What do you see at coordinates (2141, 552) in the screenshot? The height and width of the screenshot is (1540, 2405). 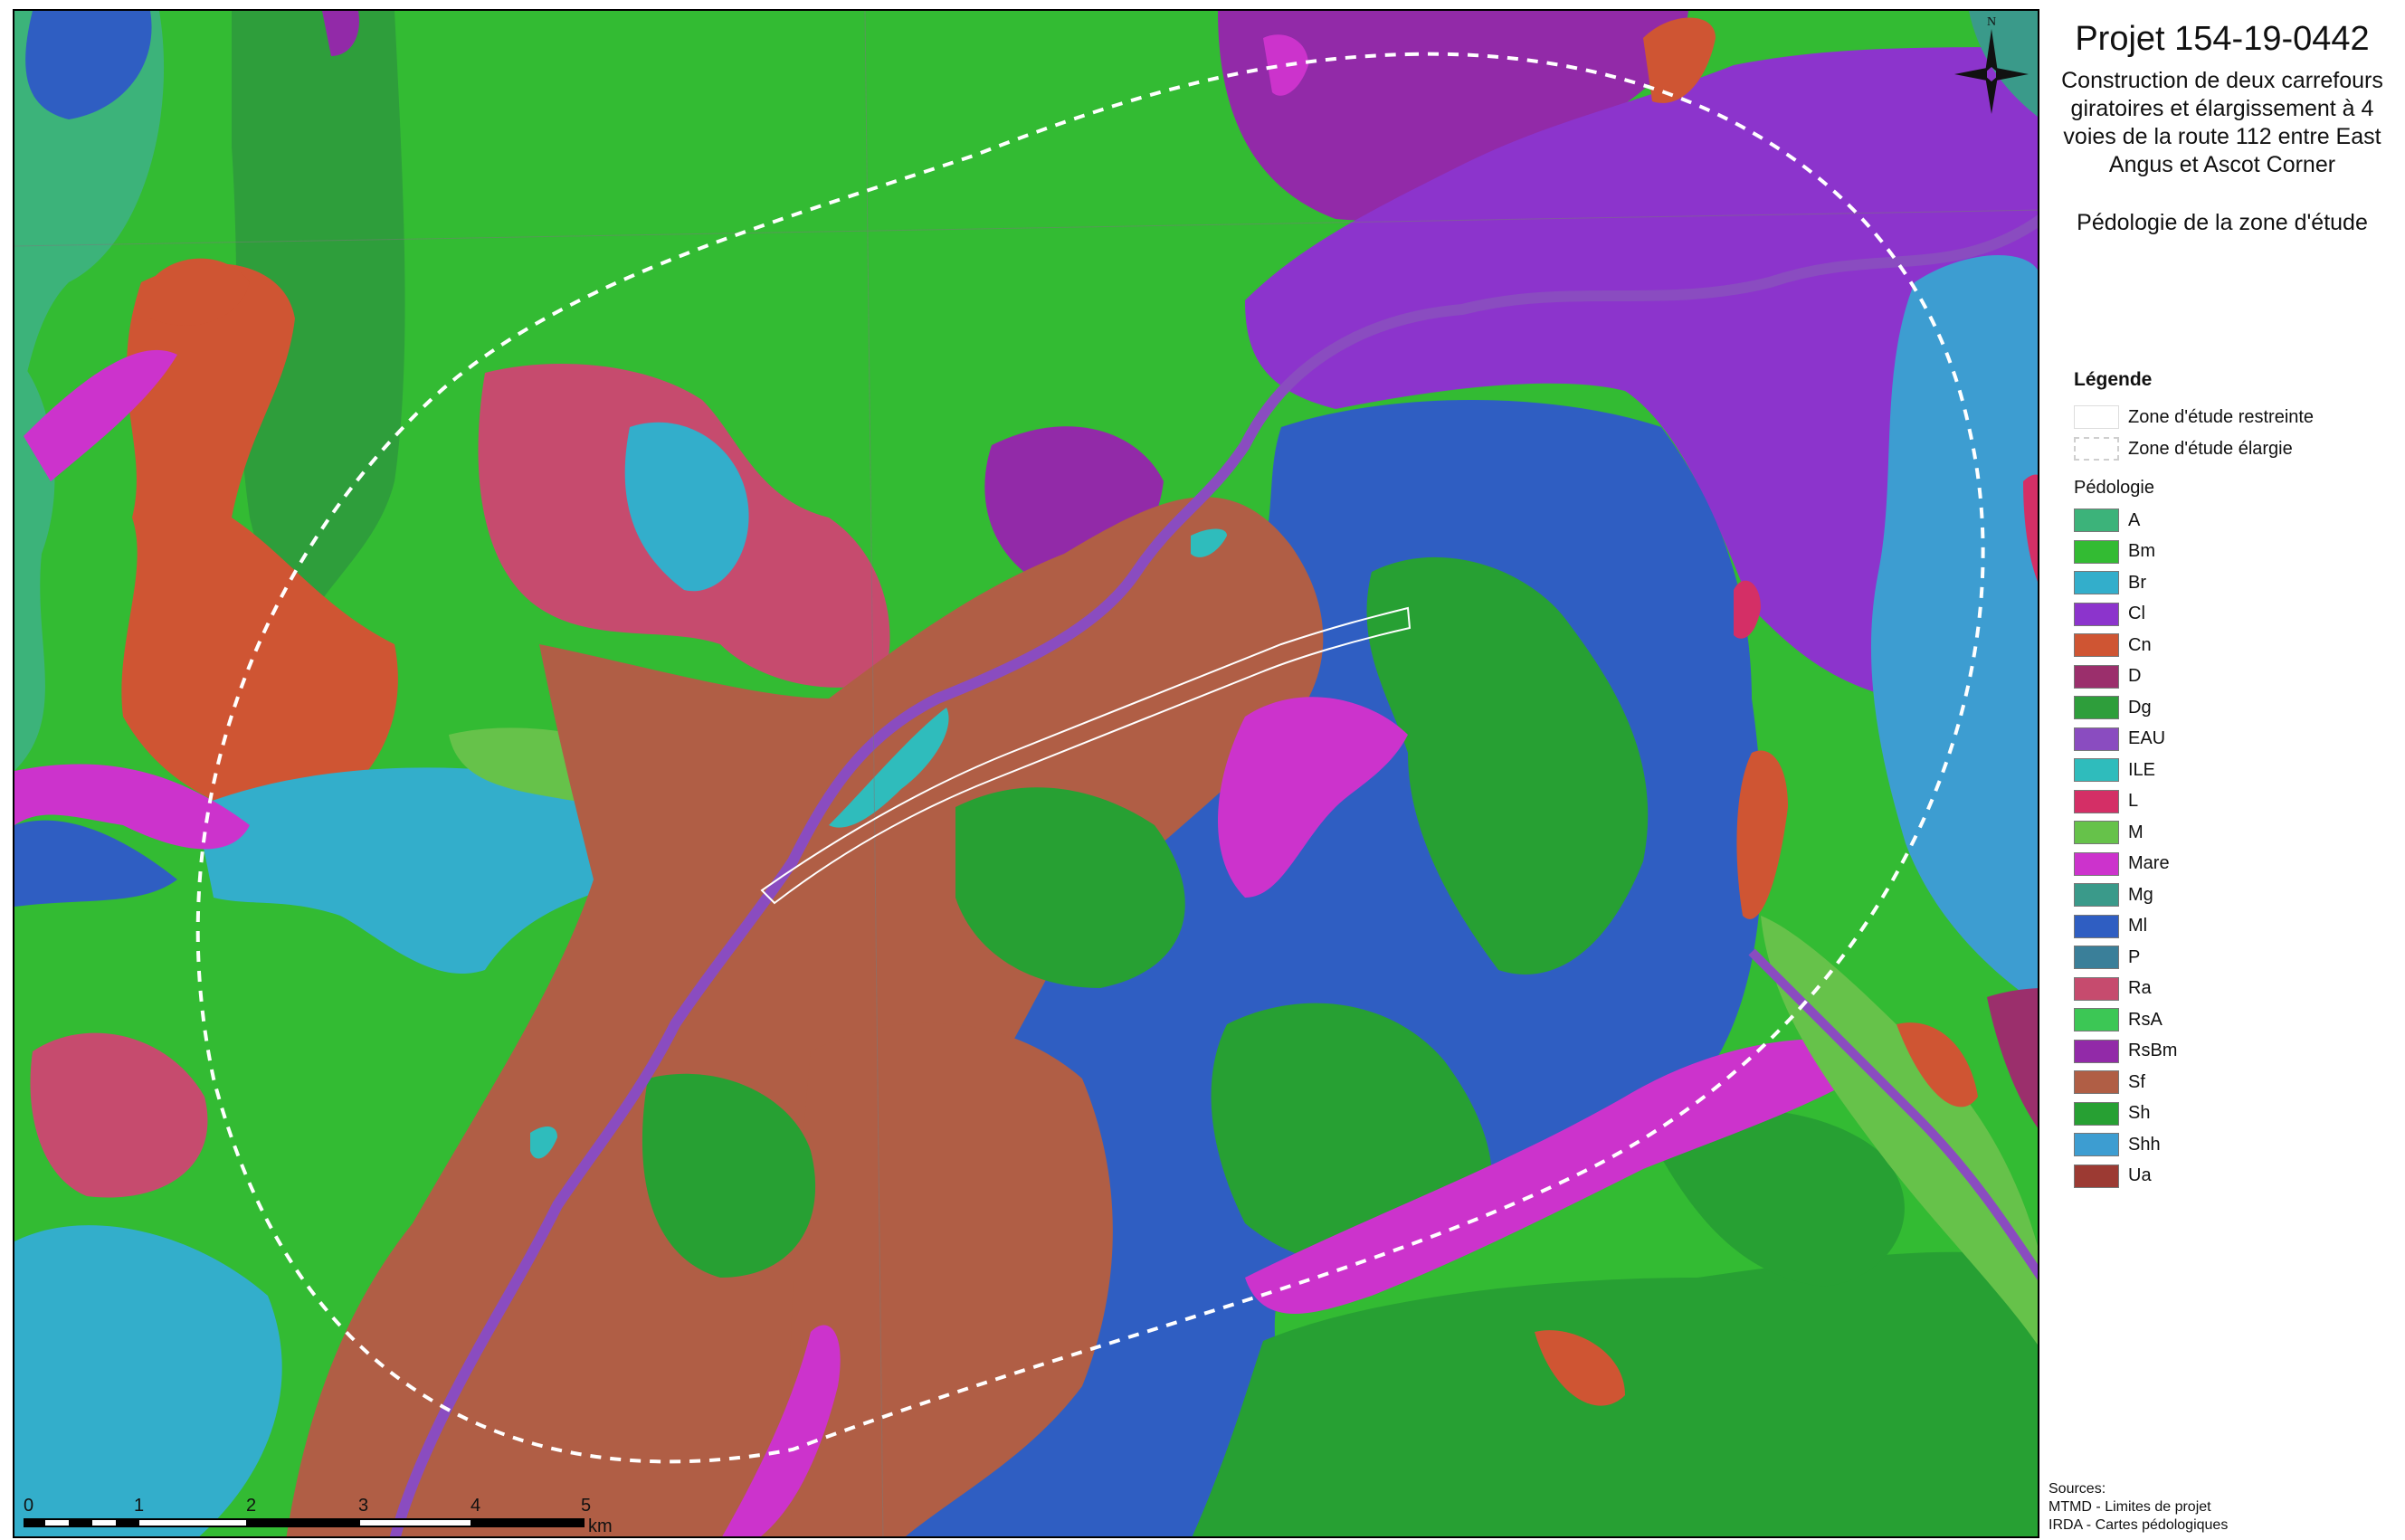 I see `legend-label: Bm` at bounding box center [2141, 552].